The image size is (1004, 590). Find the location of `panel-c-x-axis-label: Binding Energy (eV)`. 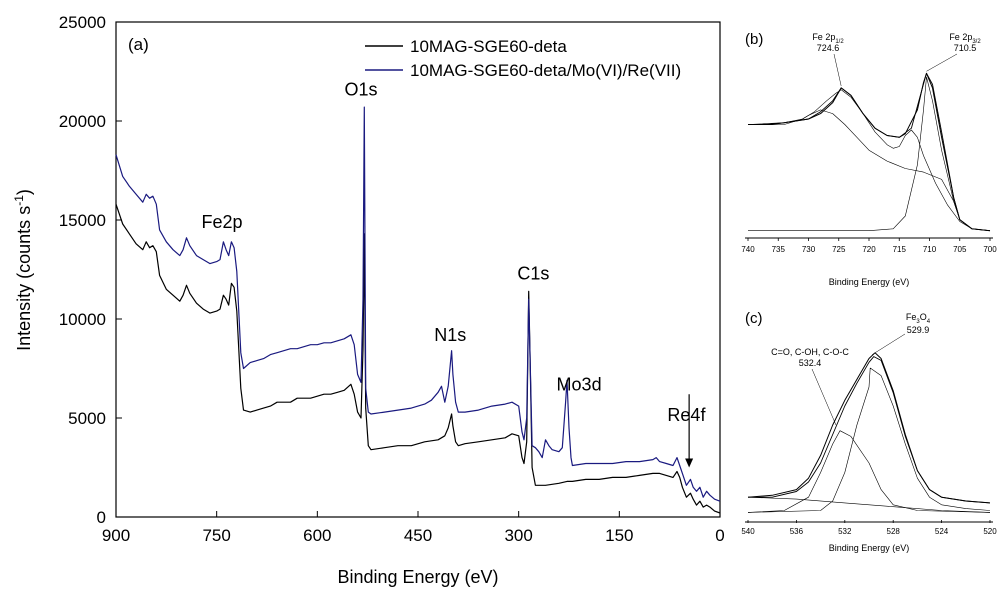

panel-c-x-axis-label: Binding Energy (eV) is located at coordinates (869, 548).